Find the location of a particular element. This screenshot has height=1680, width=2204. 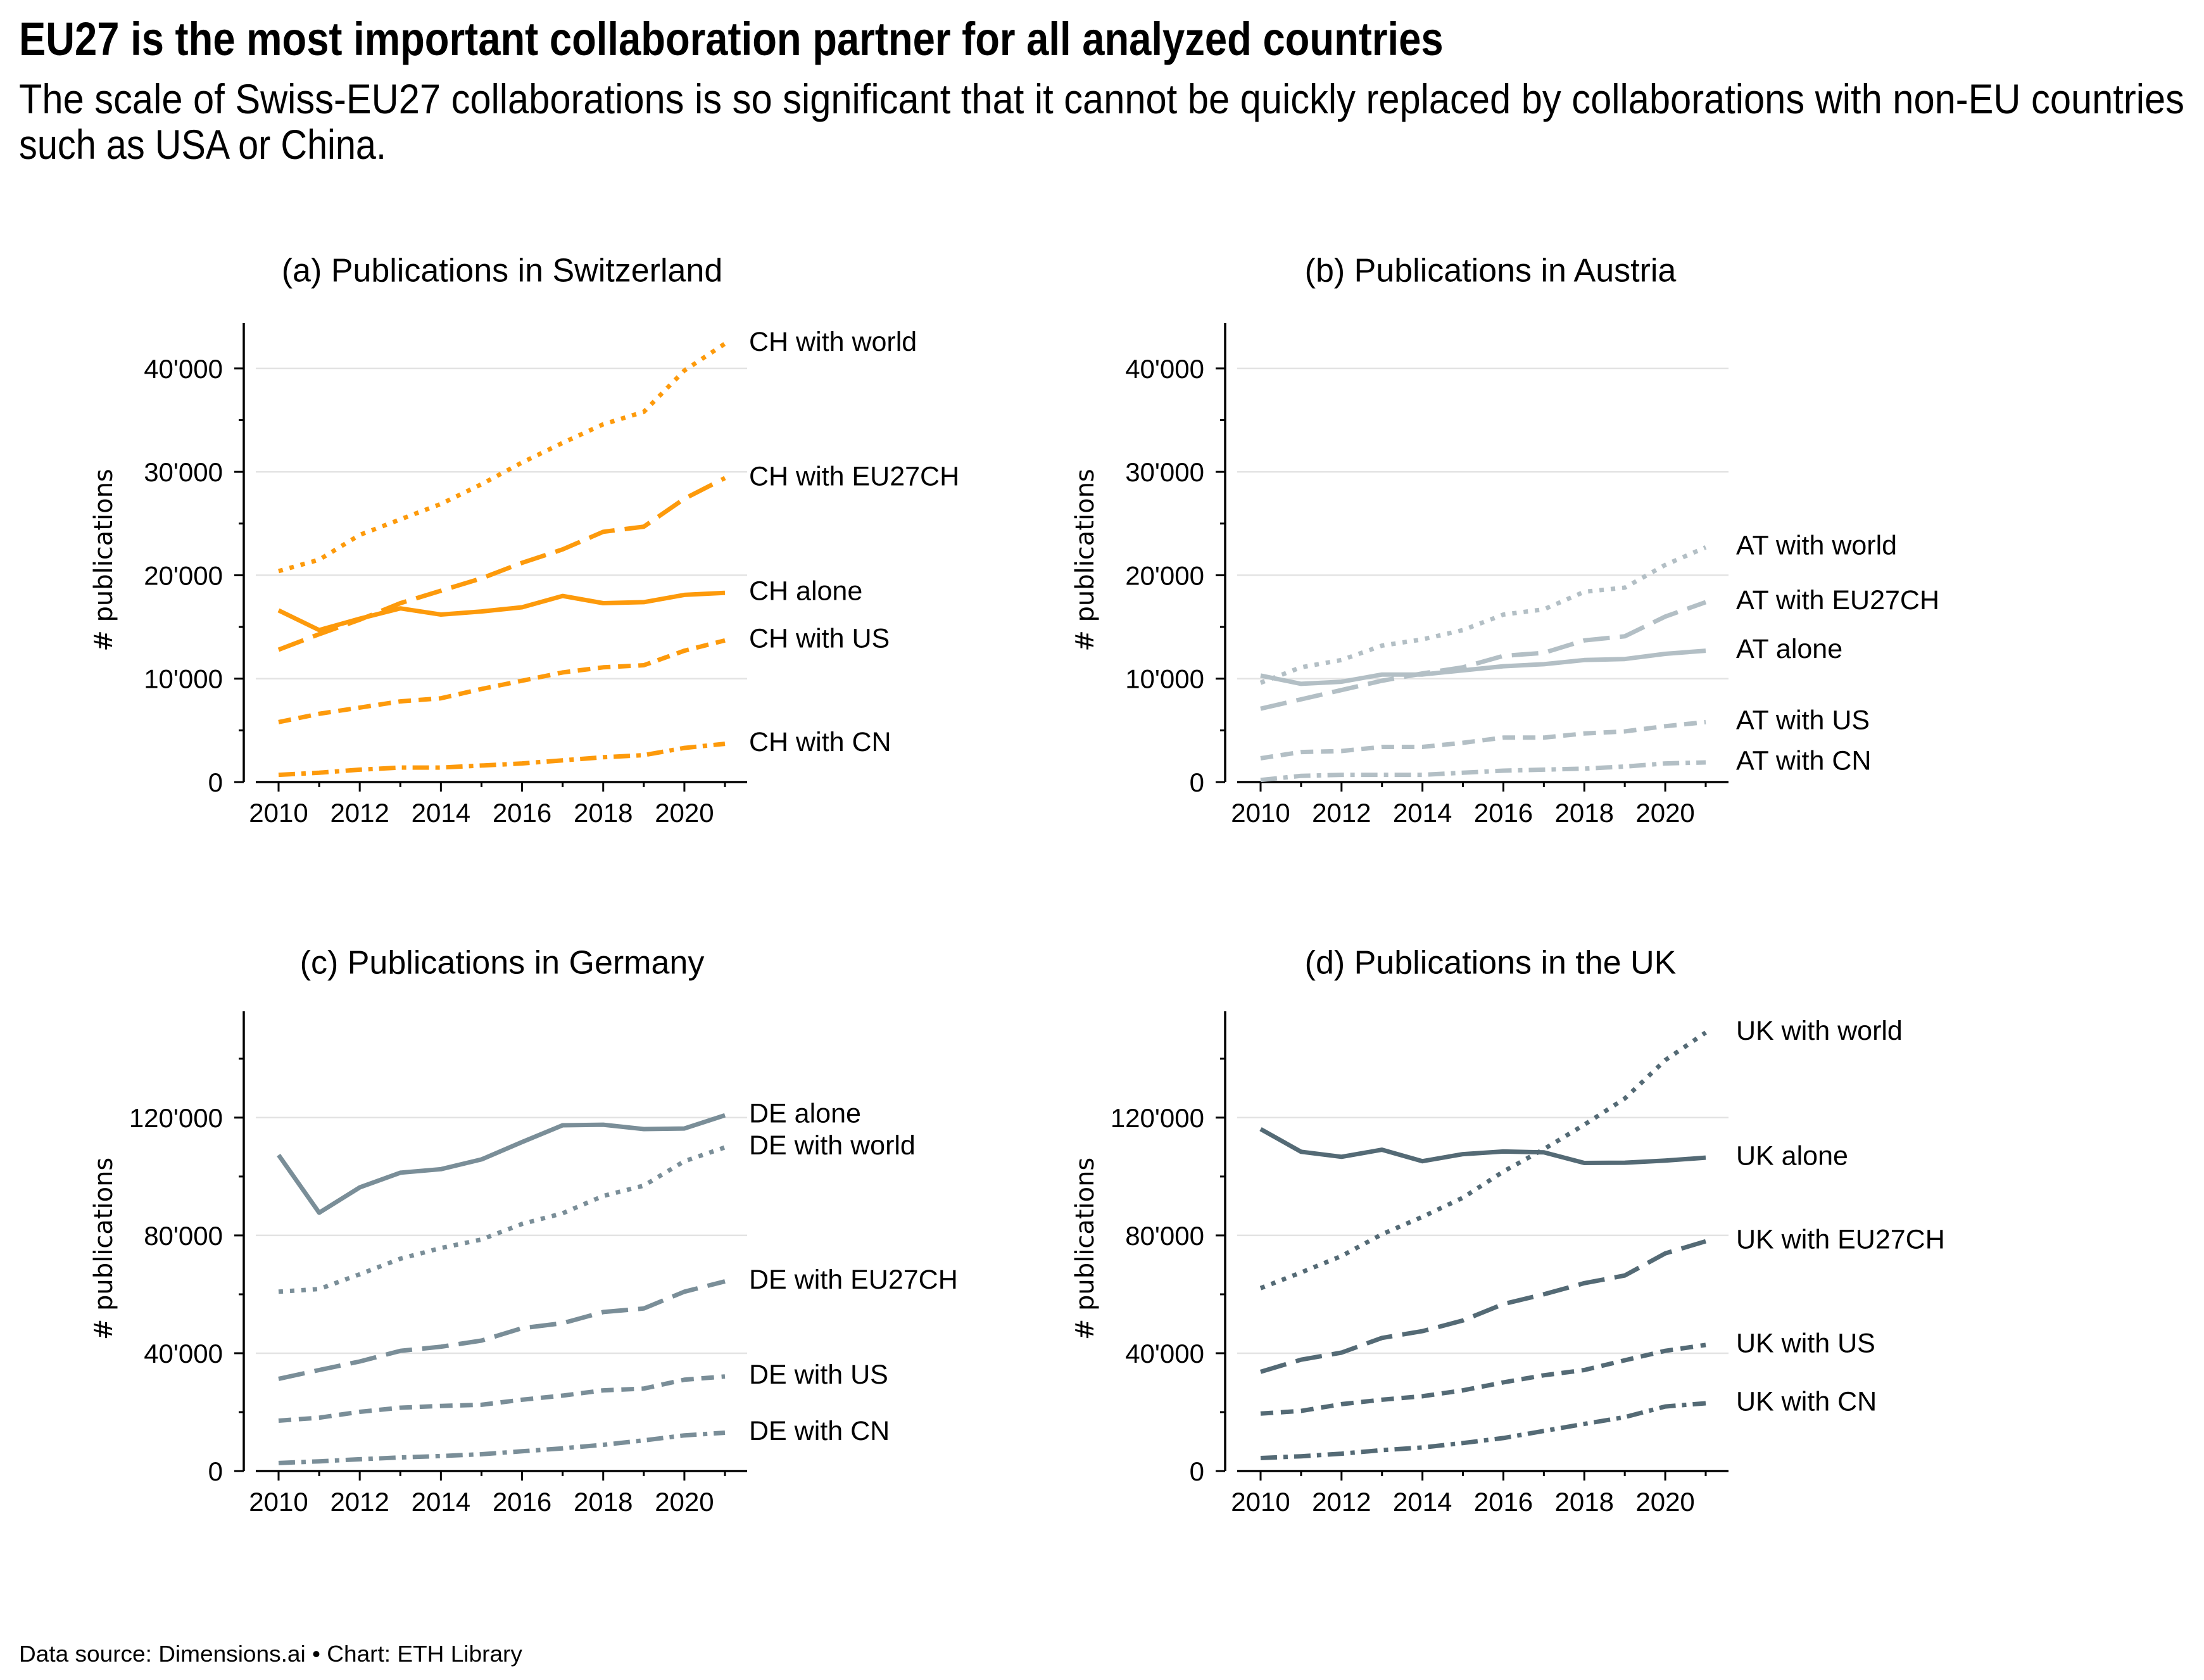

series-end-label: UK with CN is located at coordinates (1806, 1401).